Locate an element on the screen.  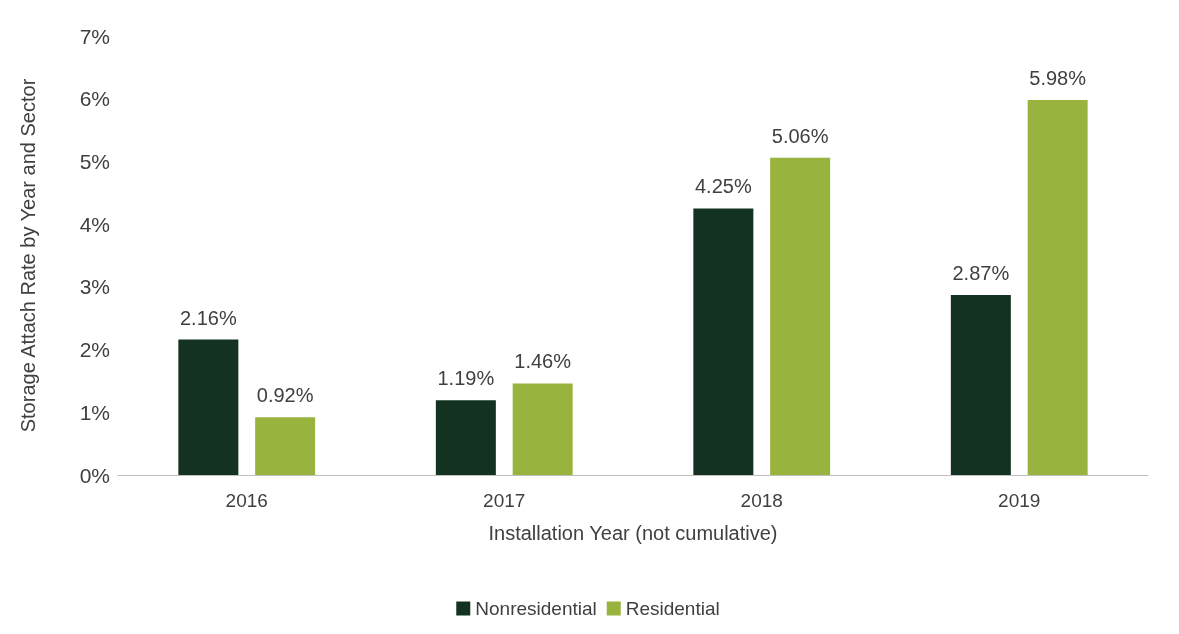
x-axis-title: Installation Year (not cumulative) is located at coordinates (633, 533).